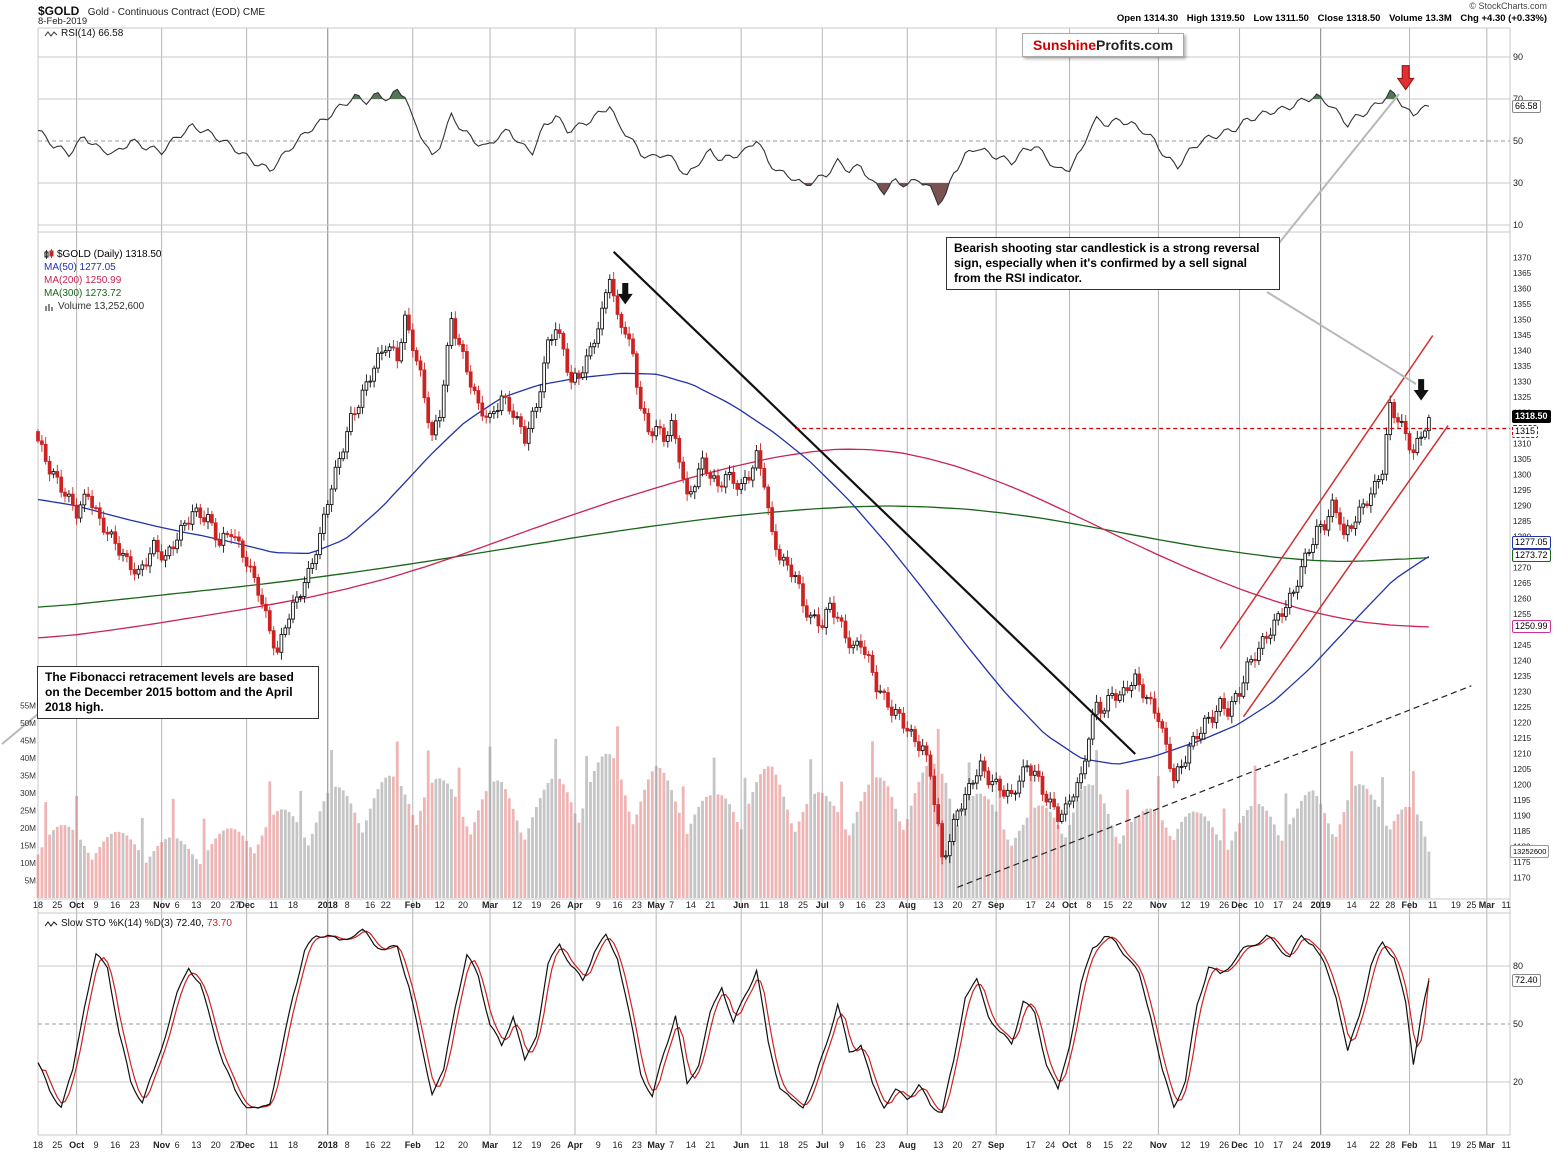 The width and height of the screenshot is (1565, 1157). What do you see at coordinates (1522, 289) in the screenshot?
I see `svg-text: 1360` at bounding box center [1522, 289].